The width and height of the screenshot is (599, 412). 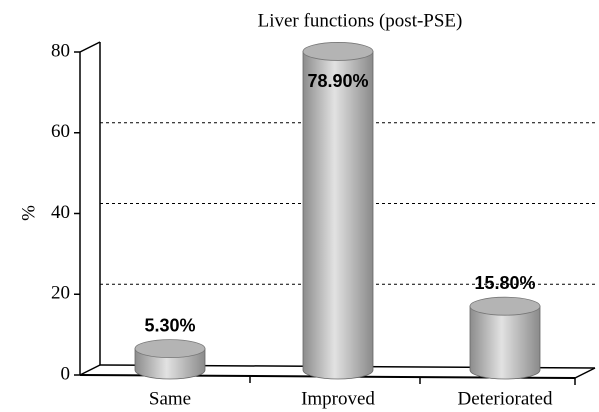 I want to click on x-tick-label: Same, so click(x=170, y=398).